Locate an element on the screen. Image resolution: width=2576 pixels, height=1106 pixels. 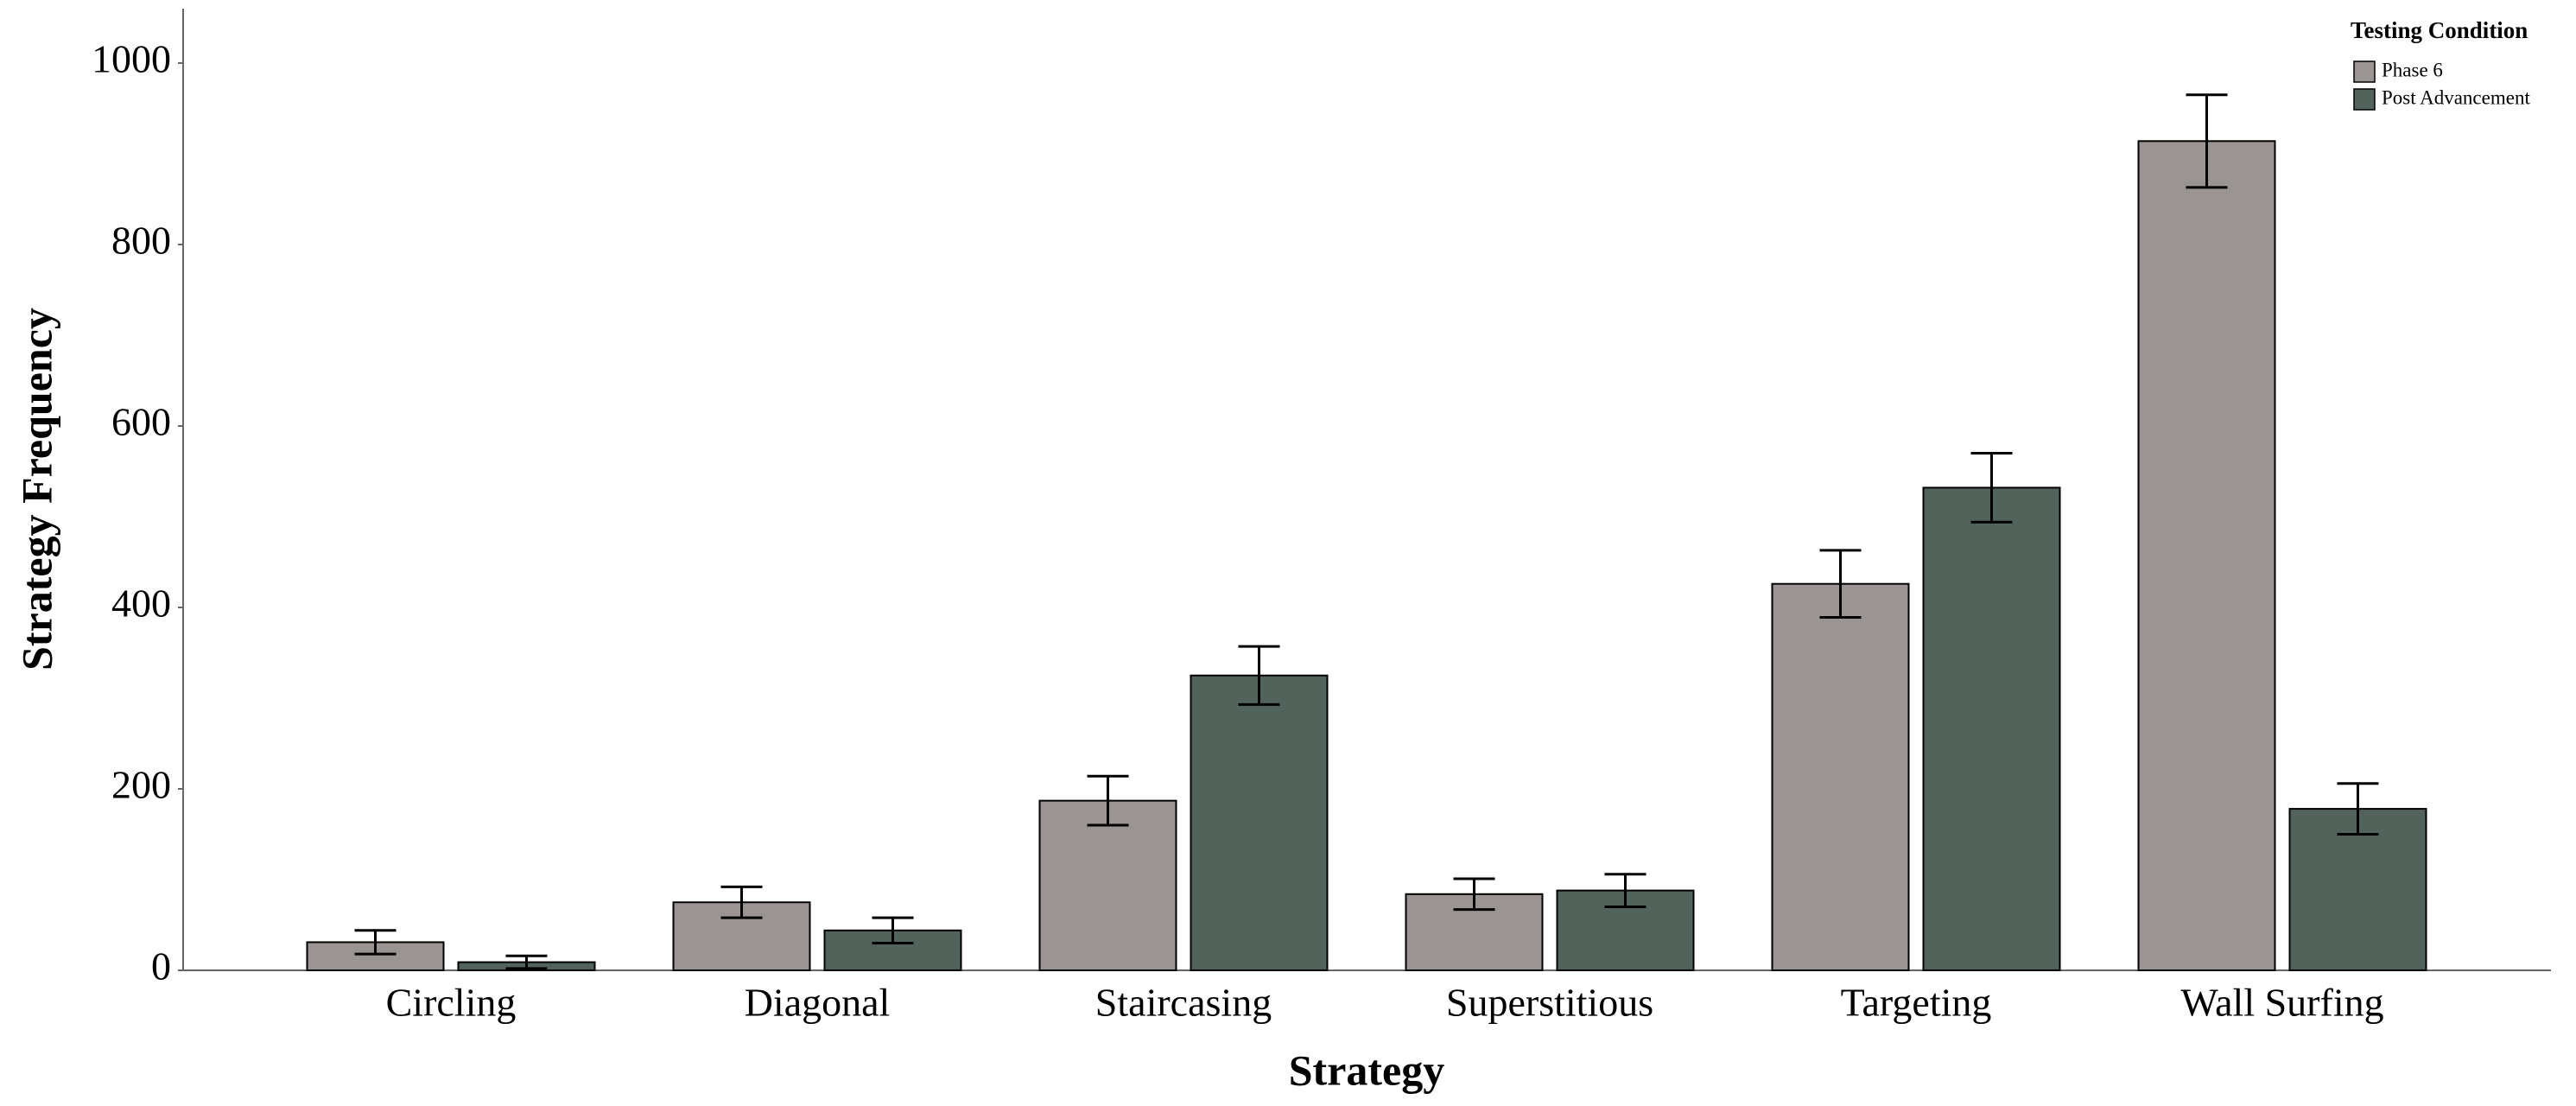
x-tick-label: Wall Surfing is located at coordinates (2281, 1003).